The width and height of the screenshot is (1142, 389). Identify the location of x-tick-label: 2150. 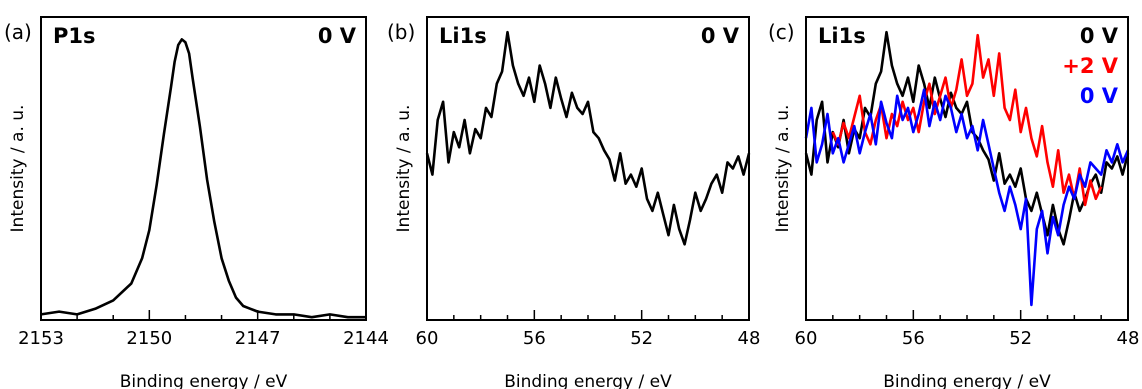
(149, 338).